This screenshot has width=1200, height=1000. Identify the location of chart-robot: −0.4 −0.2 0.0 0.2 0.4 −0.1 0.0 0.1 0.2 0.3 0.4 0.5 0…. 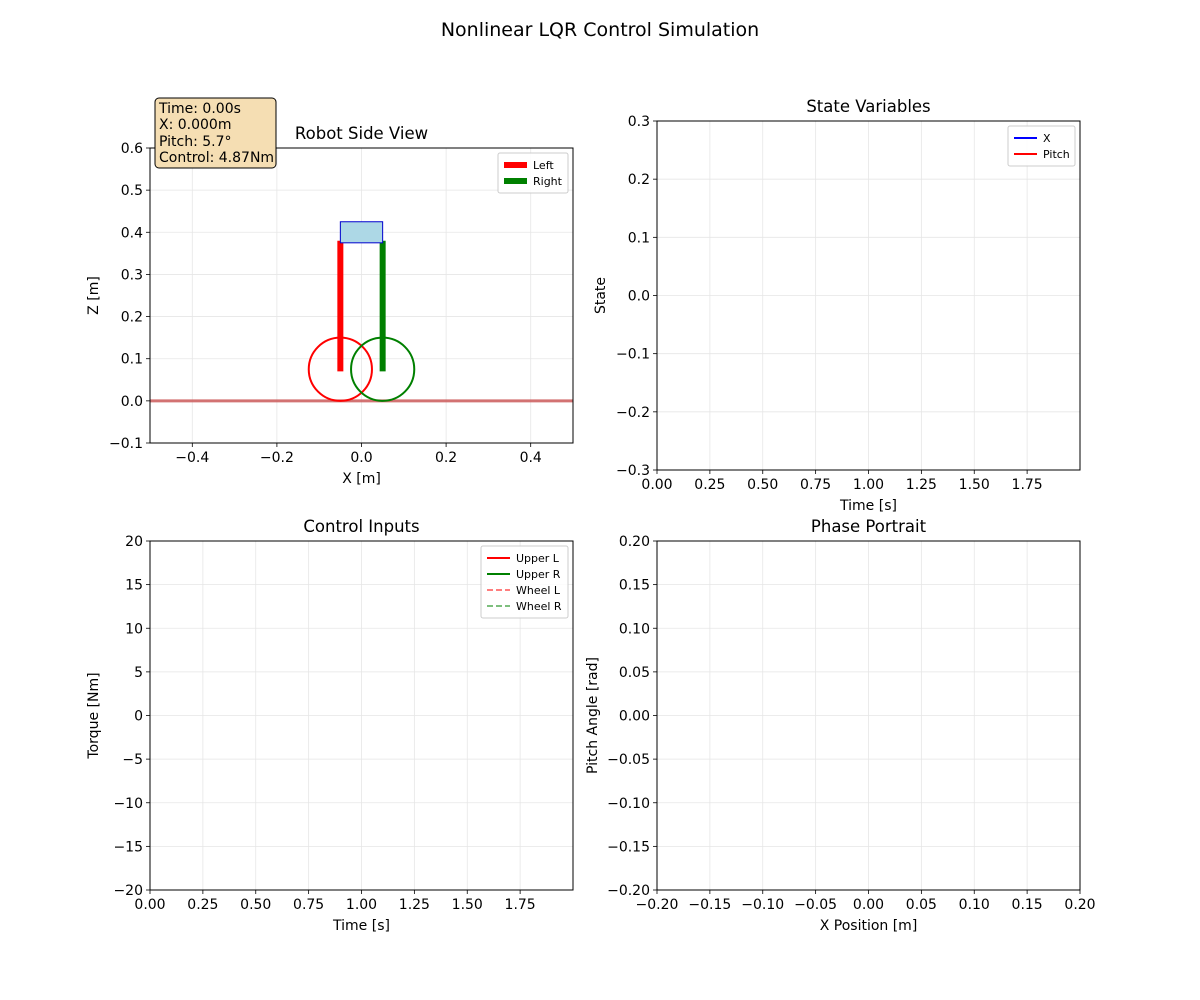
(330, 305).